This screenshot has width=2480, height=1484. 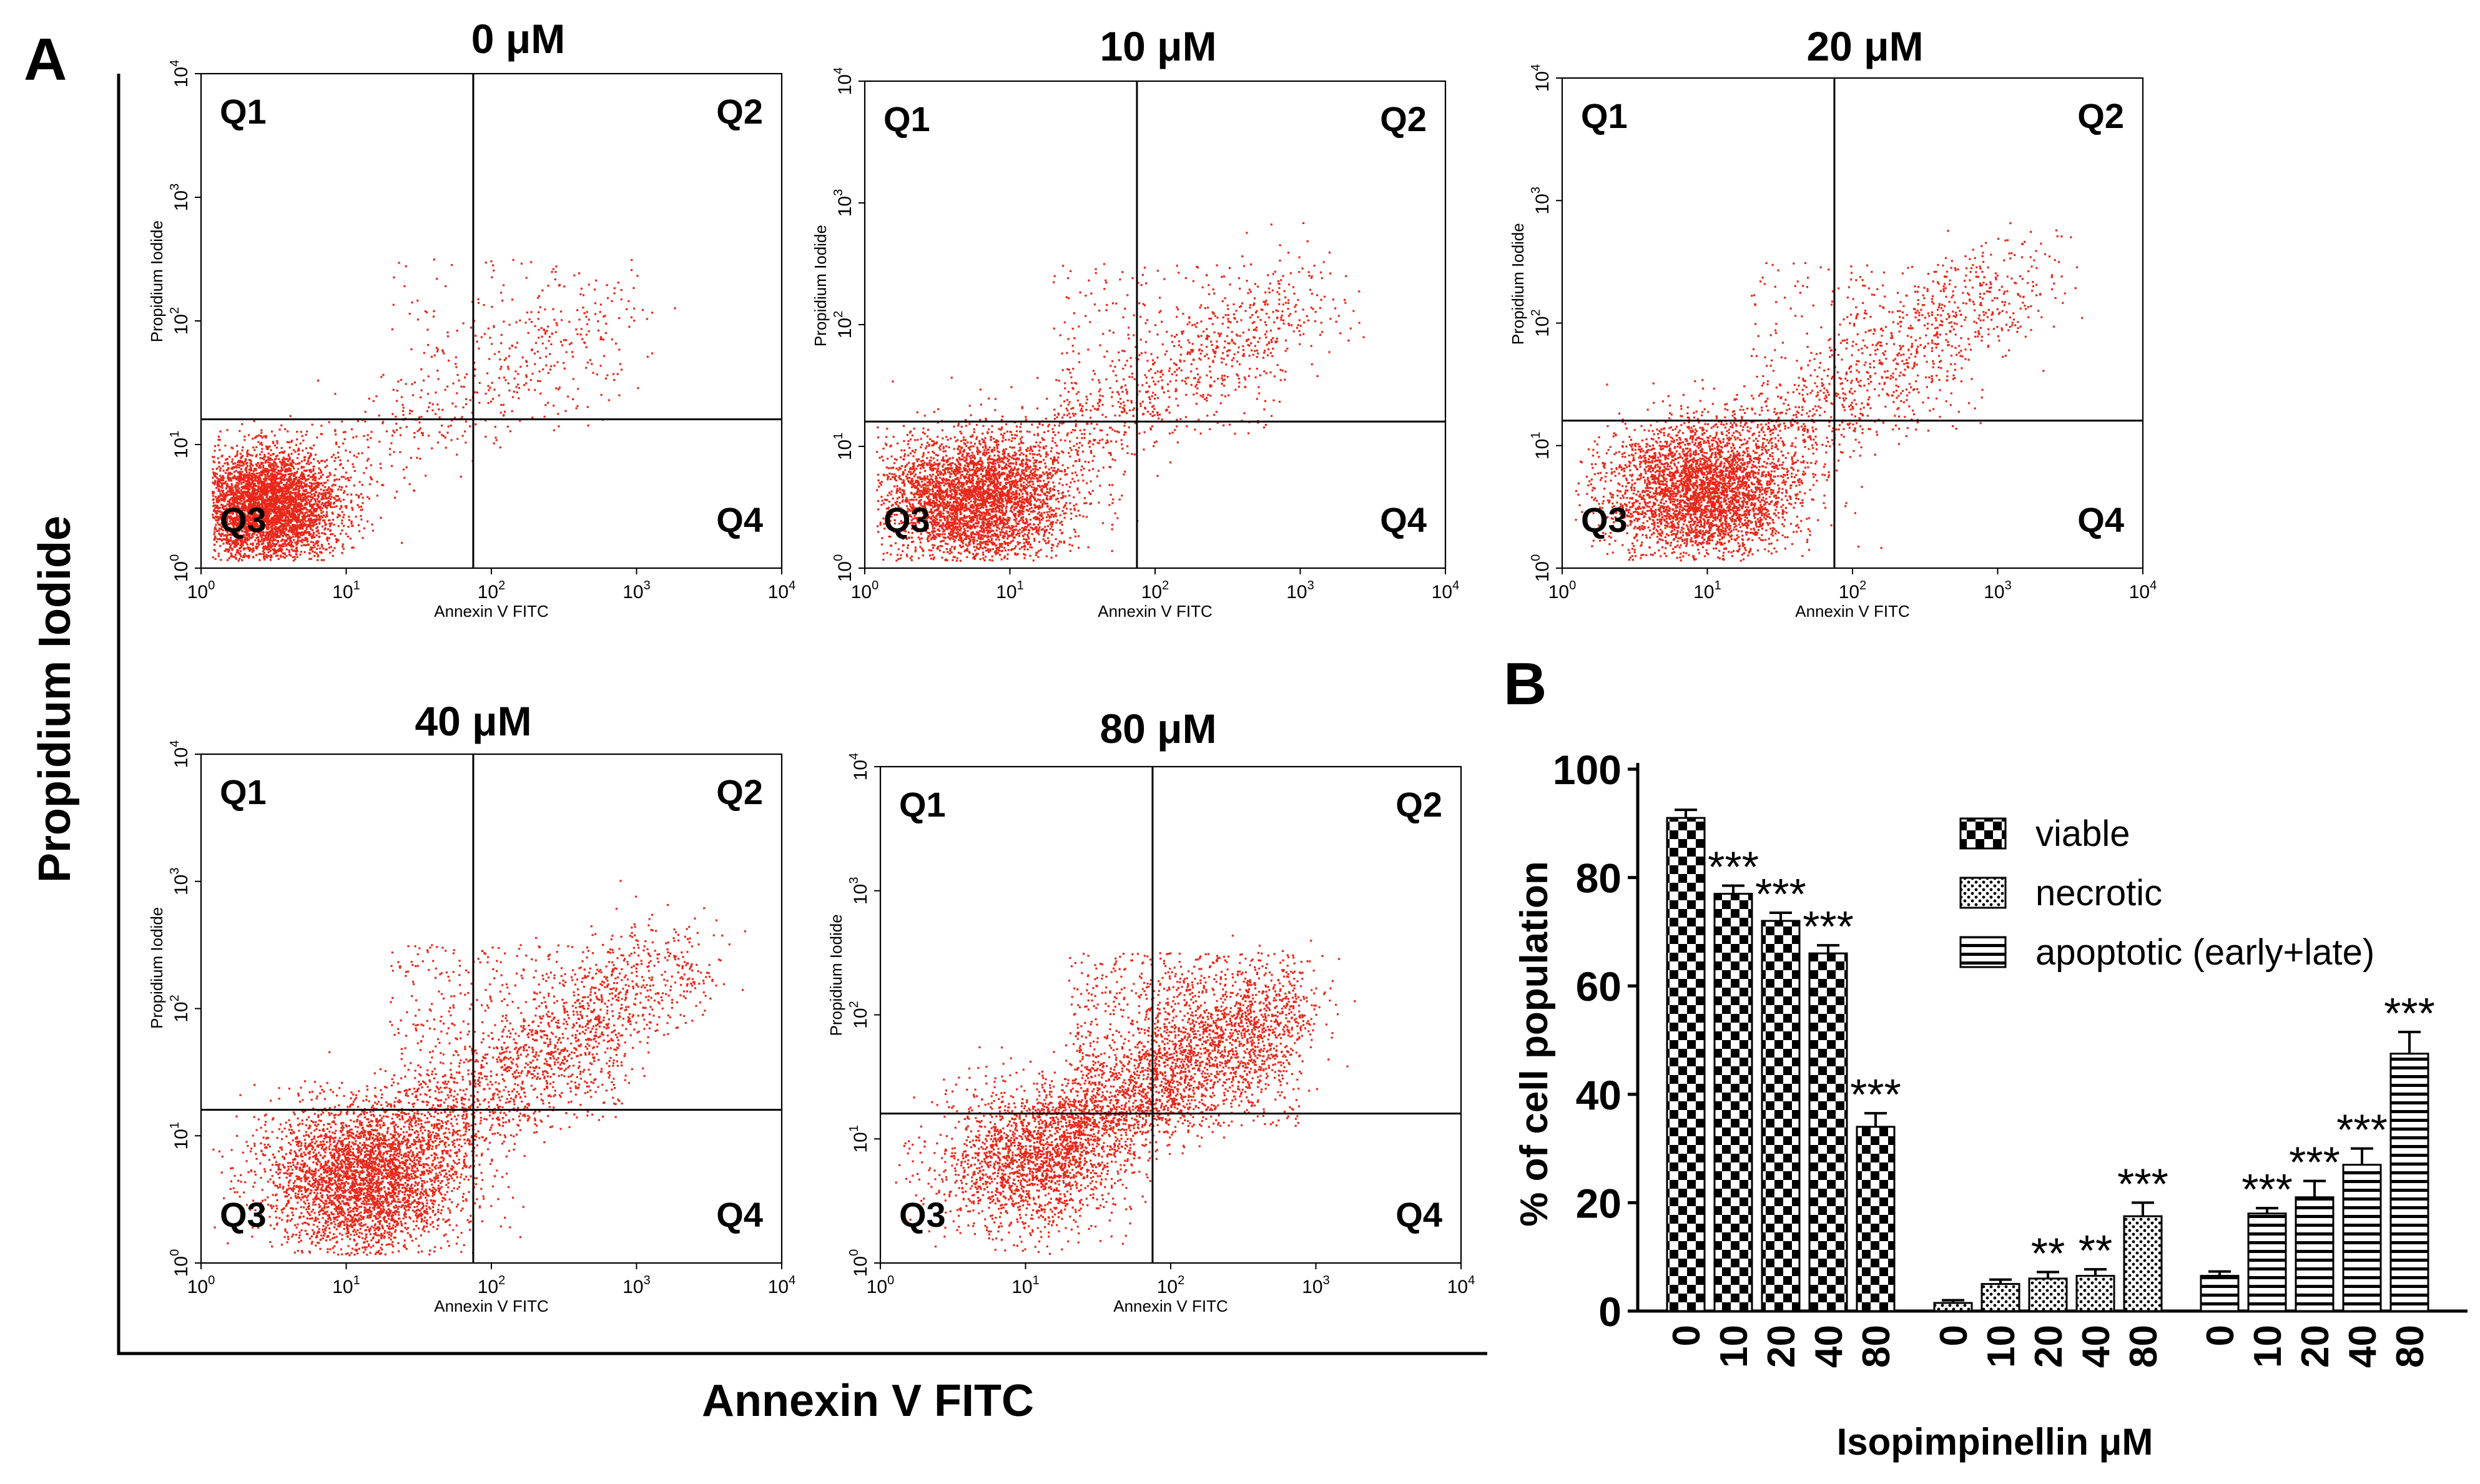 What do you see at coordinates (356, 585) in the screenshot?
I see `x-tick-exponent: 1` at bounding box center [356, 585].